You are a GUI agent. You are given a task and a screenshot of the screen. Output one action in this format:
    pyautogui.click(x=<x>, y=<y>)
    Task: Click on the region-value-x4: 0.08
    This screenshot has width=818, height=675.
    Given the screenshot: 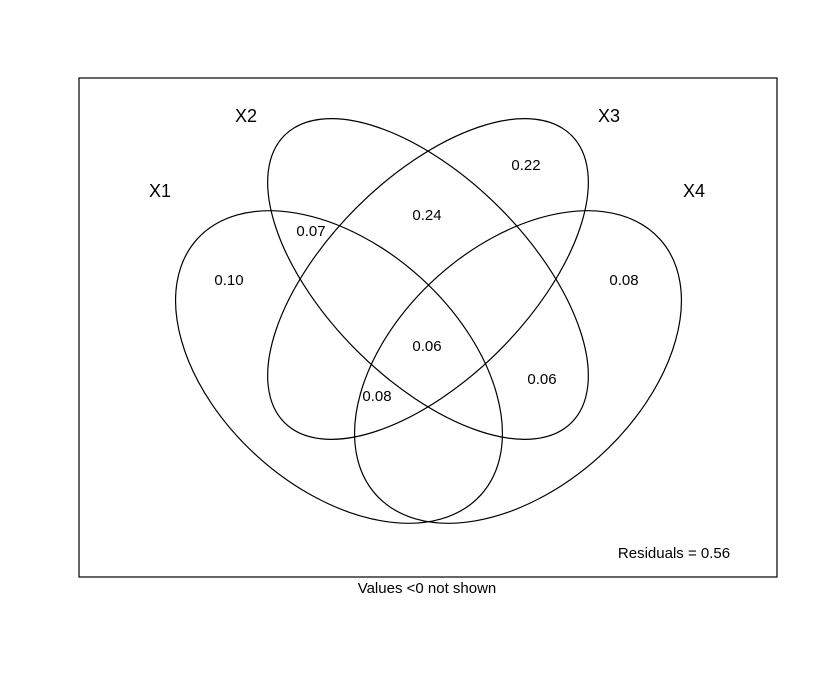 What is the action you would take?
    pyautogui.click(x=623, y=280)
    